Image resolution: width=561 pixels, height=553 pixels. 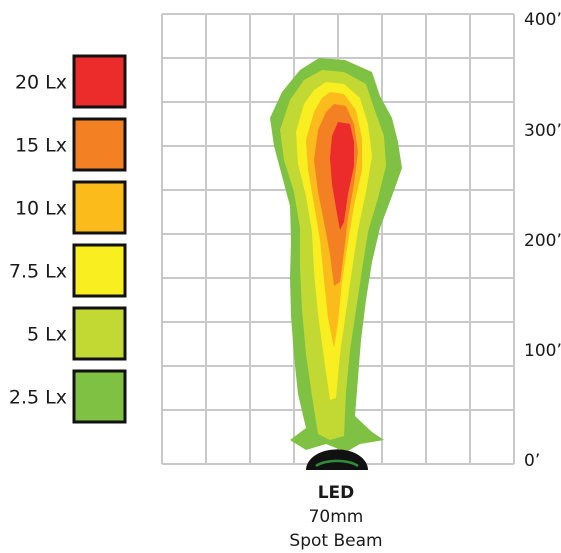 I want to click on caption-type: LED, so click(x=336, y=493).